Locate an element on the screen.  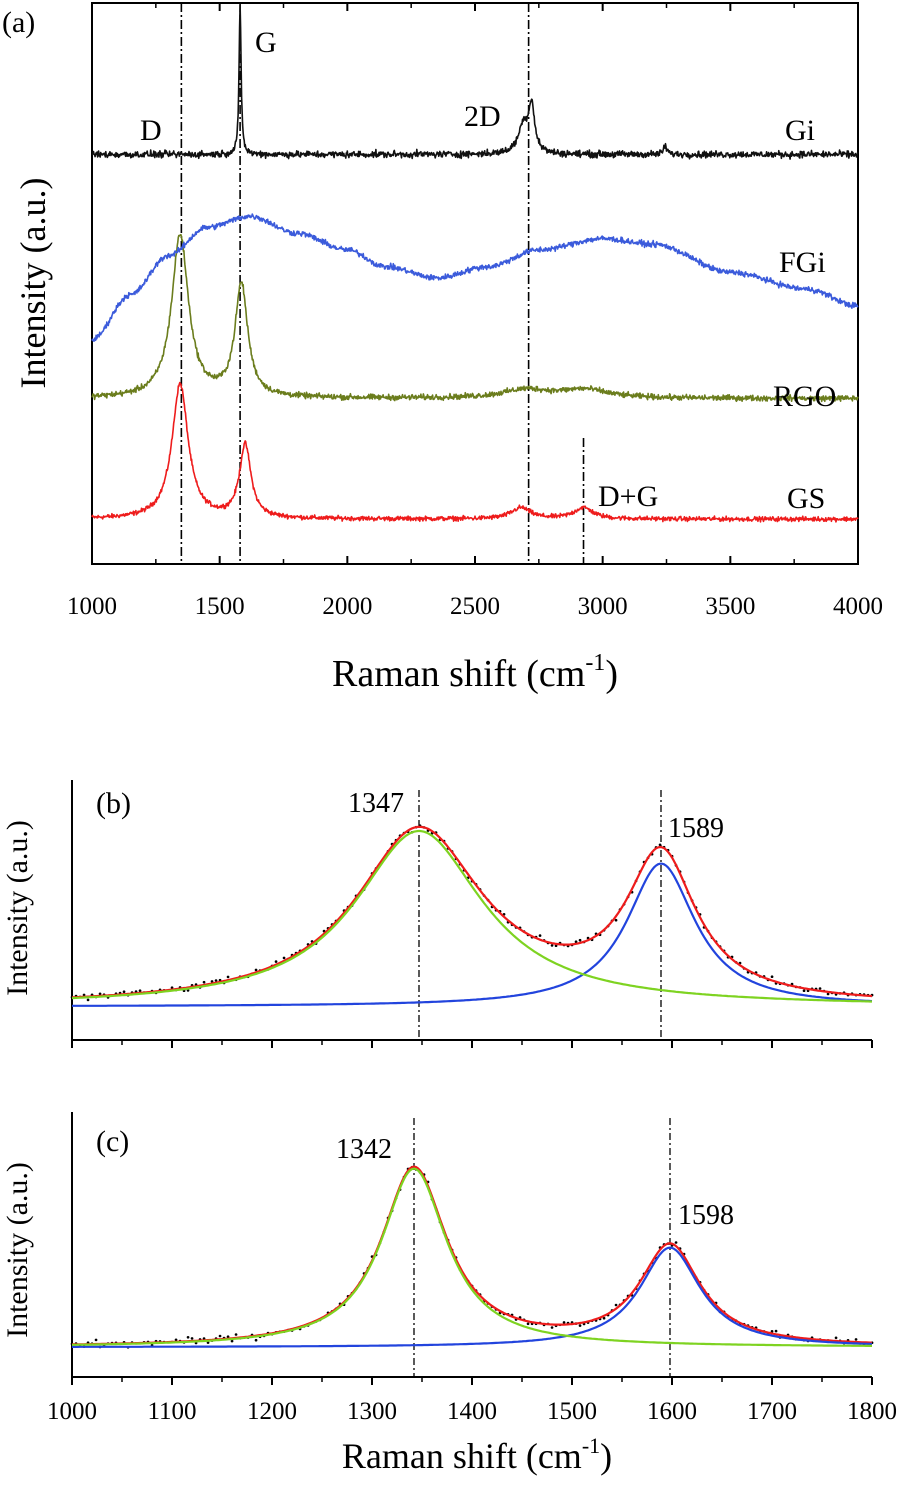
x-tick-label: 1200 is located at coordinates (272, 1411).